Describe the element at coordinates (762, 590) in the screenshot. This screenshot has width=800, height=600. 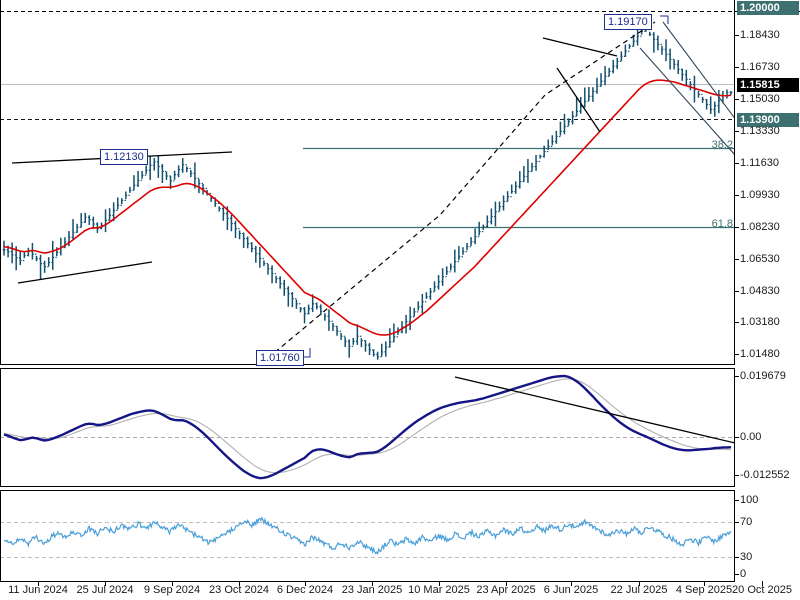
I see `date-axis-label-11: 20 Oct 2025` at that location.